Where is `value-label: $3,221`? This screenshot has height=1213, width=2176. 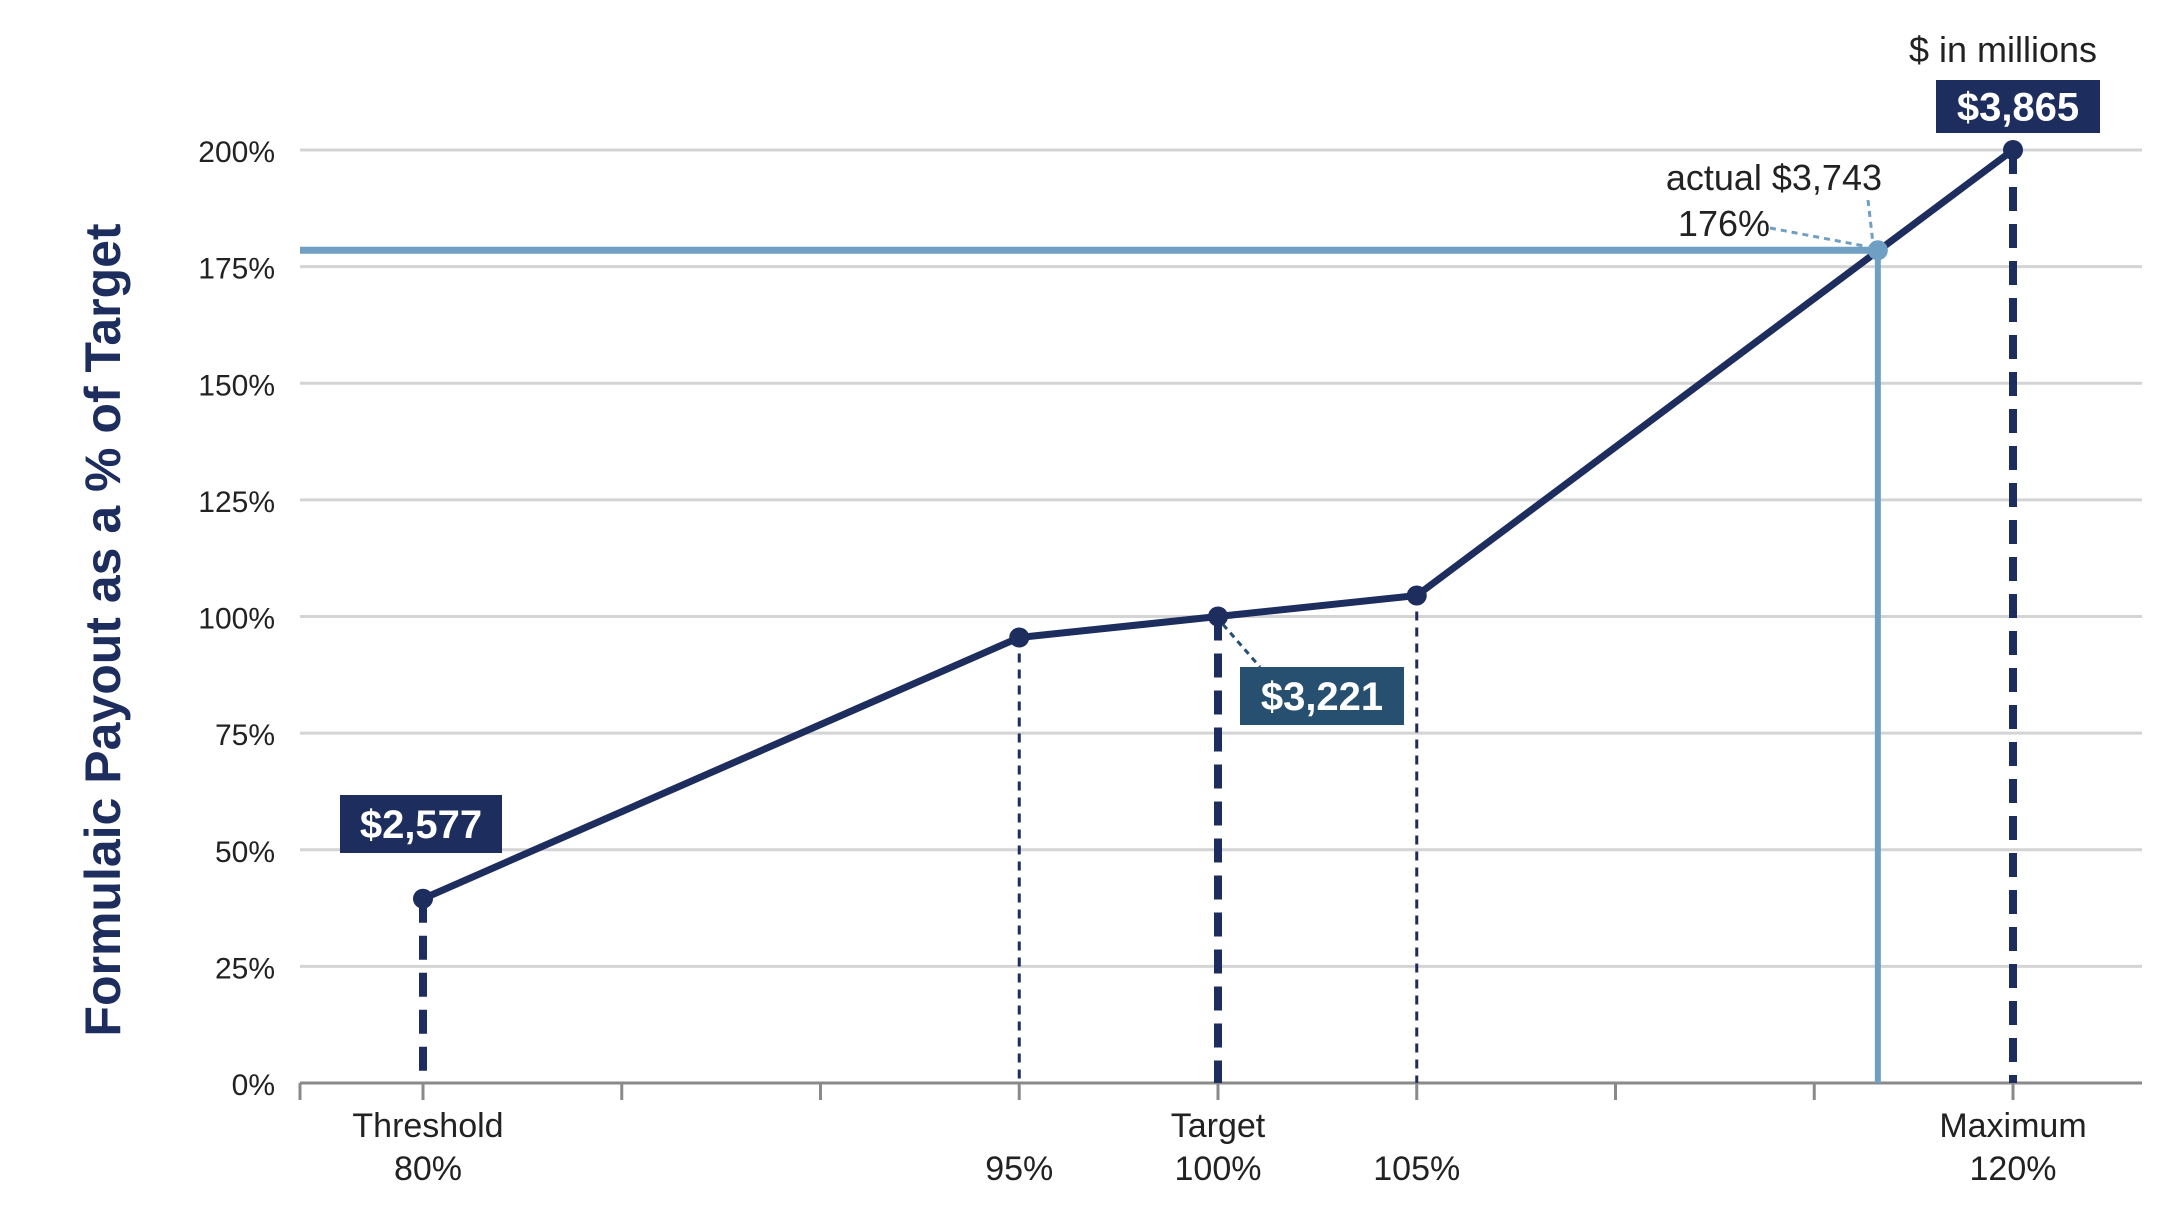 value-label: $3,221 is located at coordinates (1322, 697).